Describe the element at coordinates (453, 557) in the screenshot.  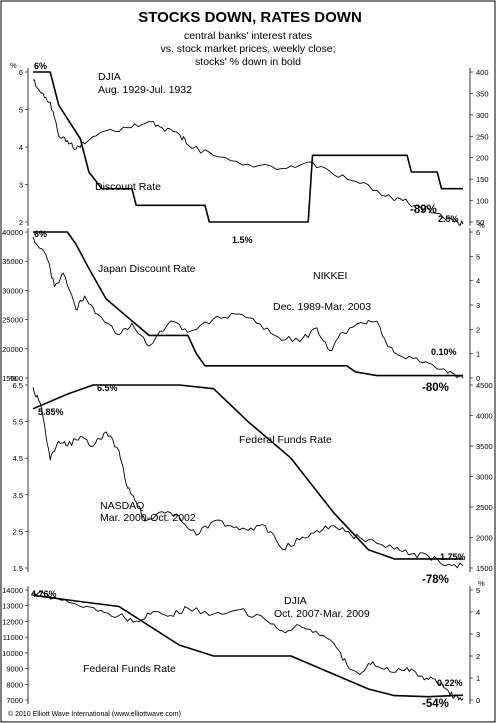
I see `annotation-rate-end: 1.75%` at that location.